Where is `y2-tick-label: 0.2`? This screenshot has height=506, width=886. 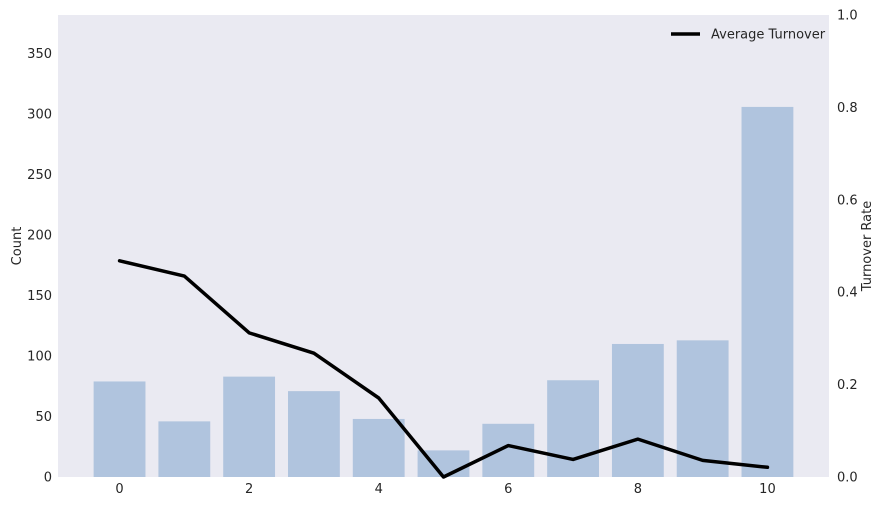
y2-tick-label: 0.2 is located at coordinates (847, 385).